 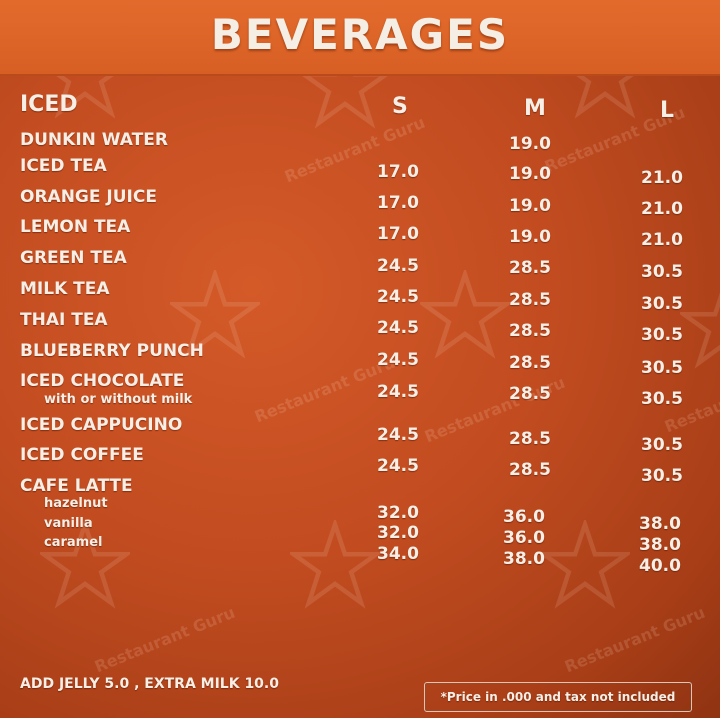 I want to click on addons-line: ADD JELLY 5.0 , EXTRA MILK 10.0, so click(x=149, y=684).